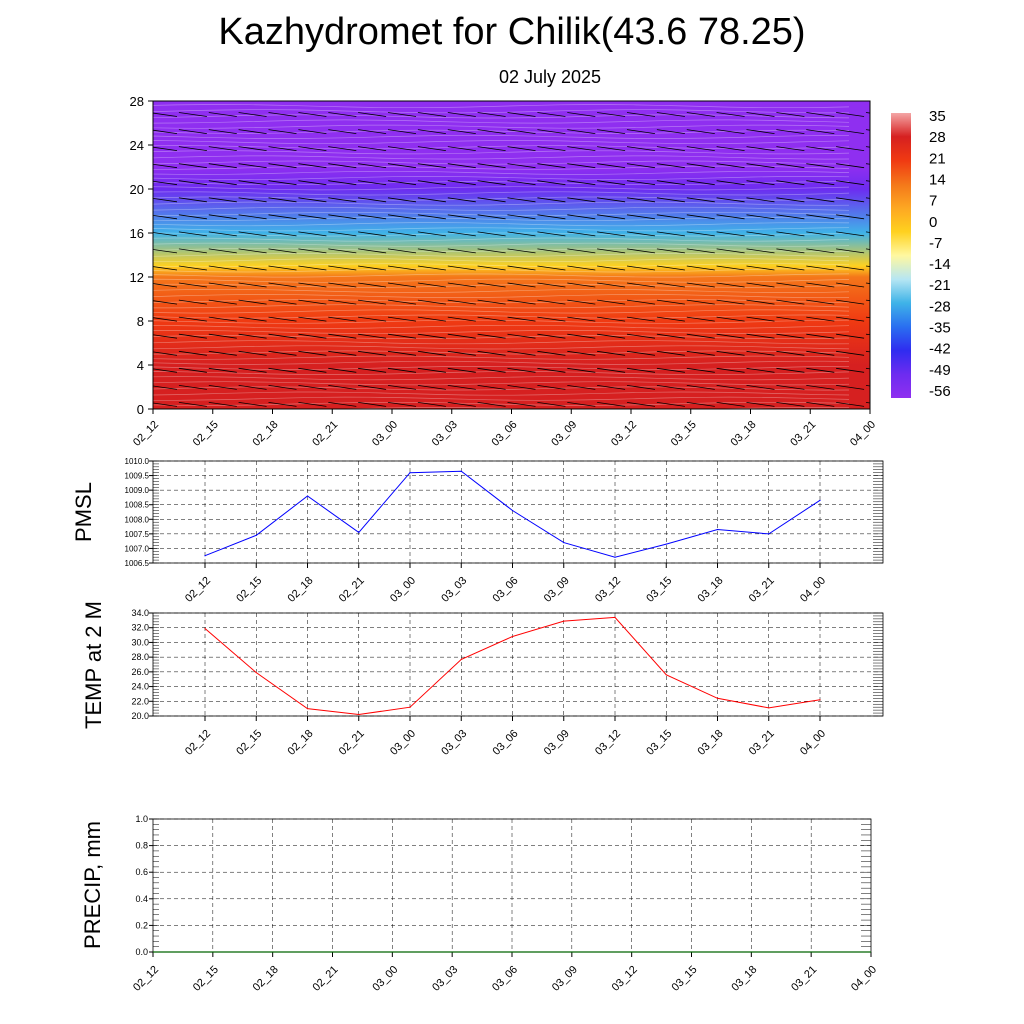 The image size is (1024, 1024). What do you see at coordinates (454, 590) in the screenshot?
I see `x-tick-label: 03_03` at bounding box center [454, 590].